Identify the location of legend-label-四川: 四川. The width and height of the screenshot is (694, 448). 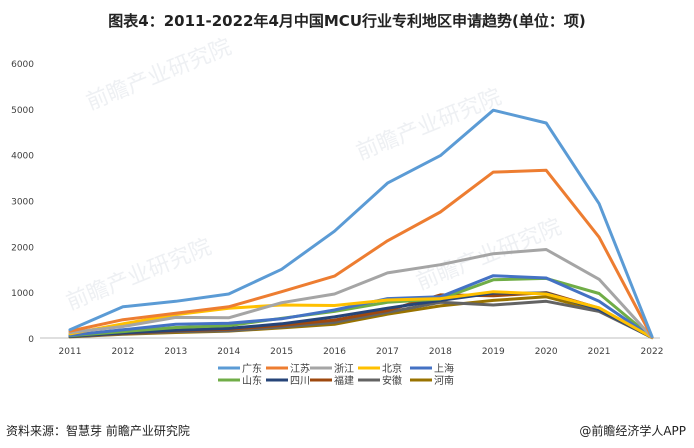
(300, 381).